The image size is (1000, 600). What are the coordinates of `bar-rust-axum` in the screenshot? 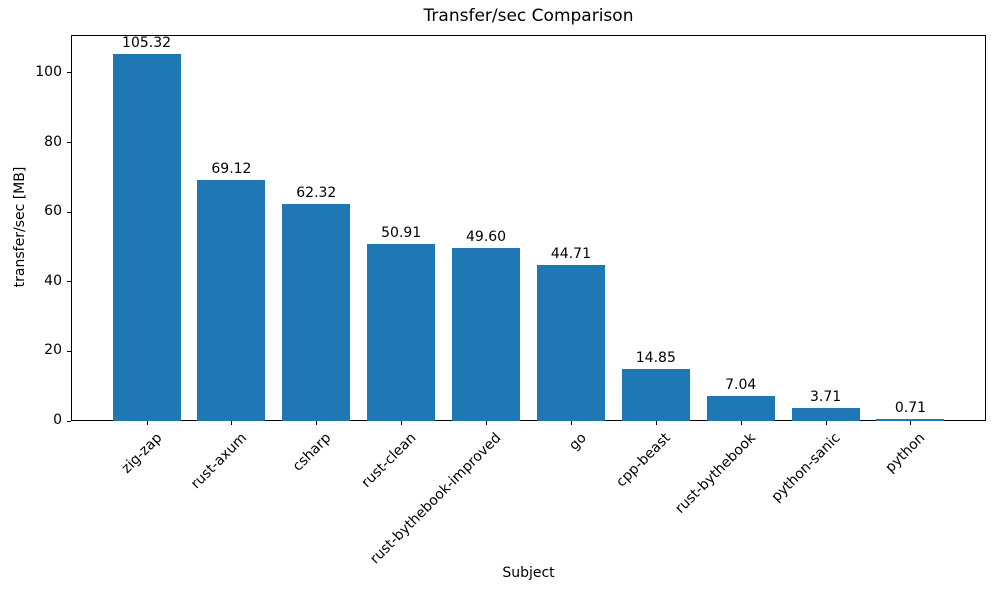 It's located at (231, 300).